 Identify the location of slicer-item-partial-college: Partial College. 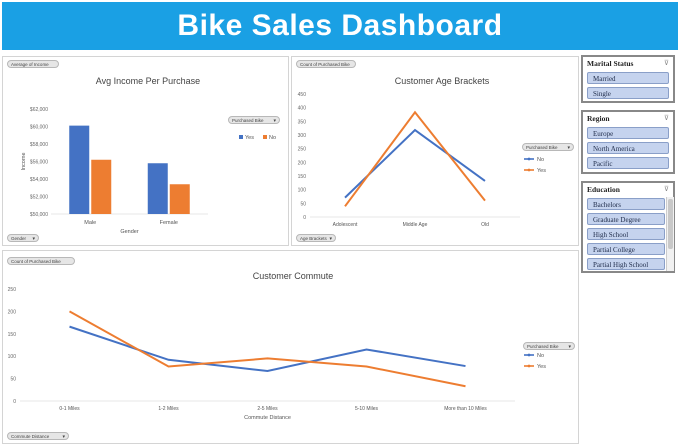
(626, 249).